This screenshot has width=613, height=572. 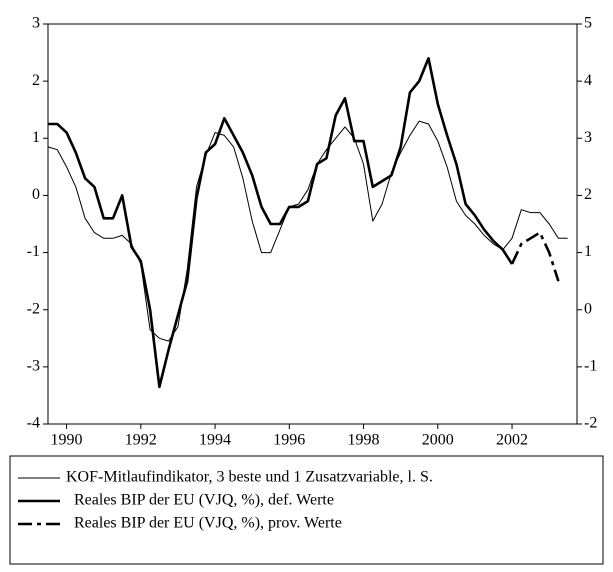 What do you see at coordinates (33, 308) in the screenshot?
I see `y-tick-label: -2` at bounding box center [33, 308].